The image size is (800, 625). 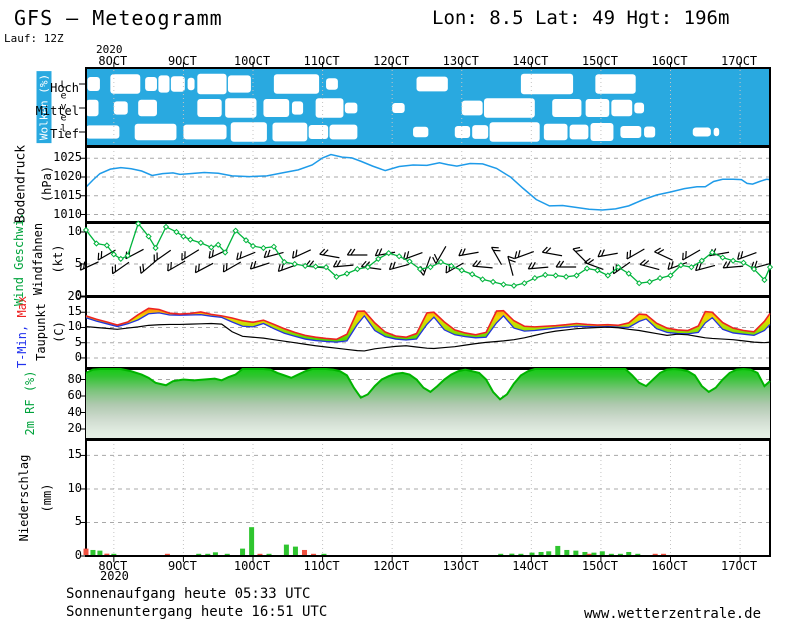 I want to click on wind-panel, so click(x=428, y=259).